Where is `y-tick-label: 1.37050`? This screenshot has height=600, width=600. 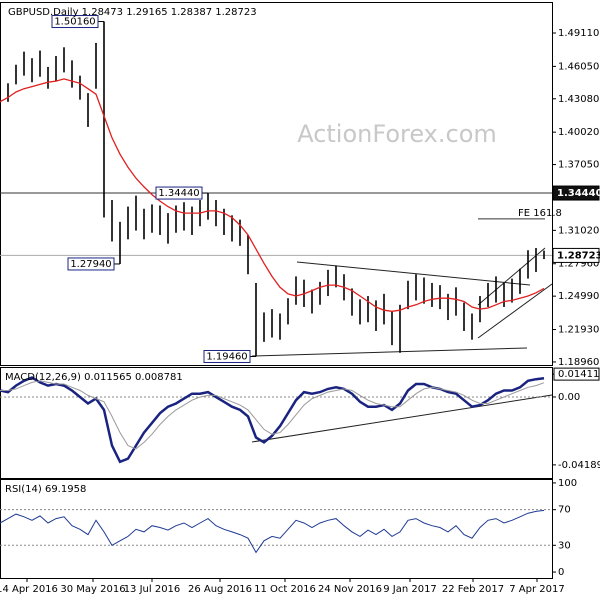
y-tick-label: 1.37050 is located at coordinates (578, 165).